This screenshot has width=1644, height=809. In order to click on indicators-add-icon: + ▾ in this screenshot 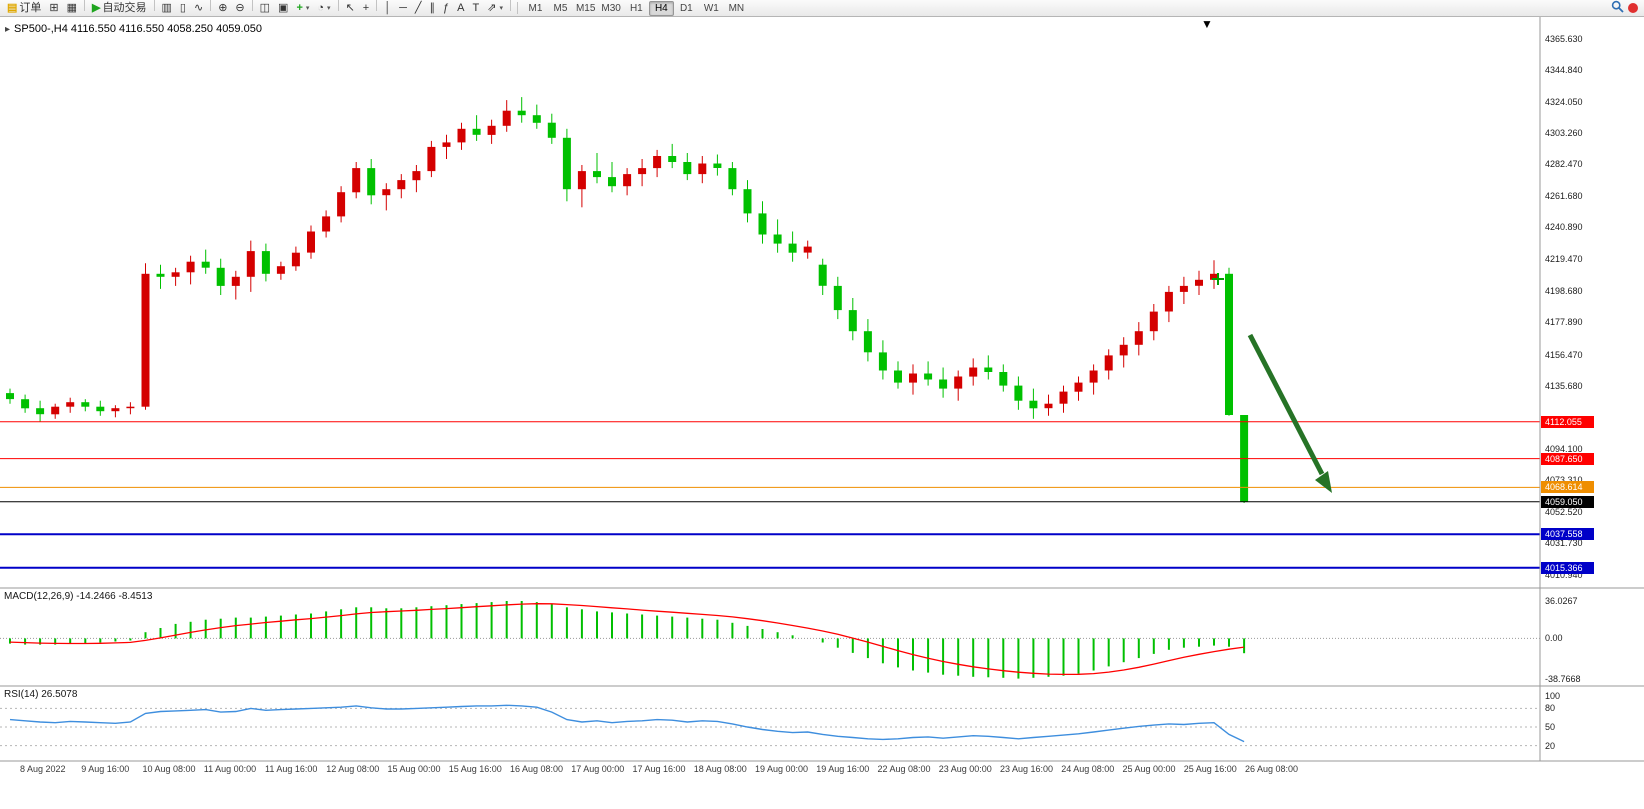, I will do `click(302, 8)`.